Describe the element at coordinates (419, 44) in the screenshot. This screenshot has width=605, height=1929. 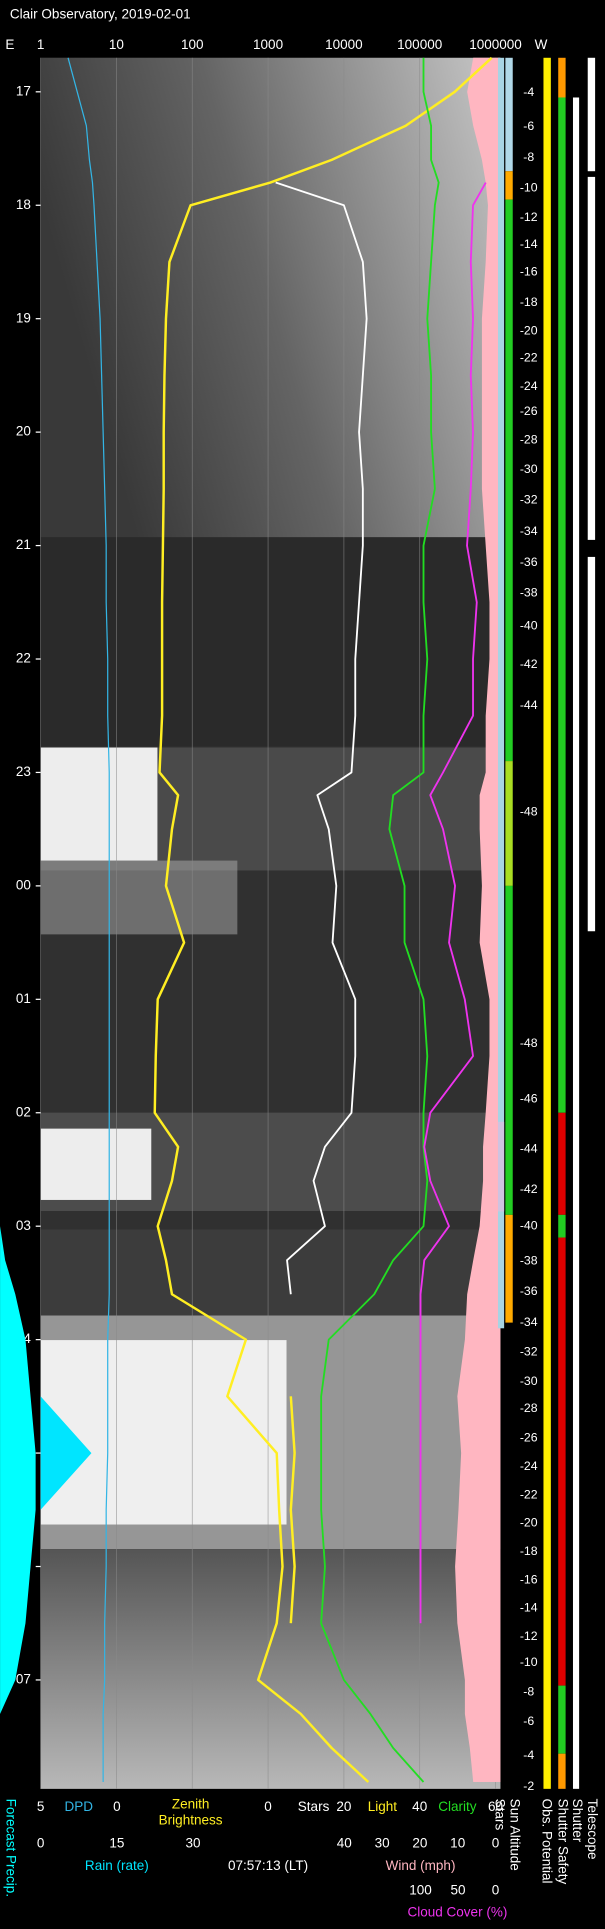
I see `x-tick-label: 100000` at that location.